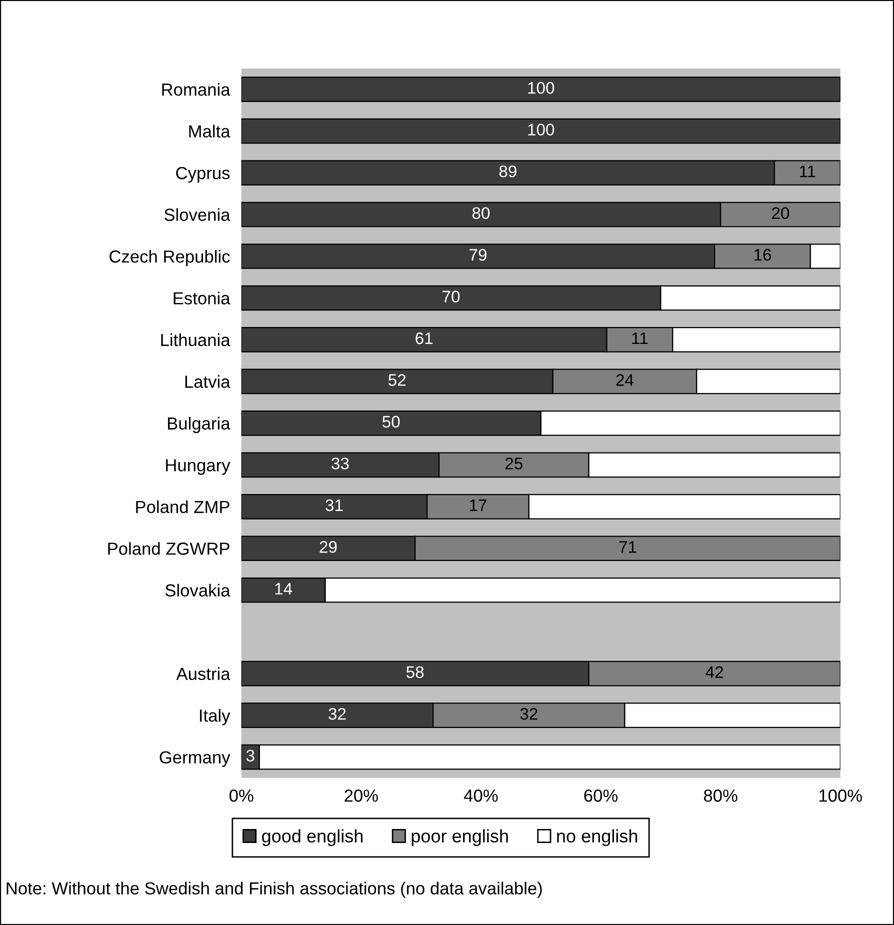  I want to click on legend-label: no english, so click(597, 837).